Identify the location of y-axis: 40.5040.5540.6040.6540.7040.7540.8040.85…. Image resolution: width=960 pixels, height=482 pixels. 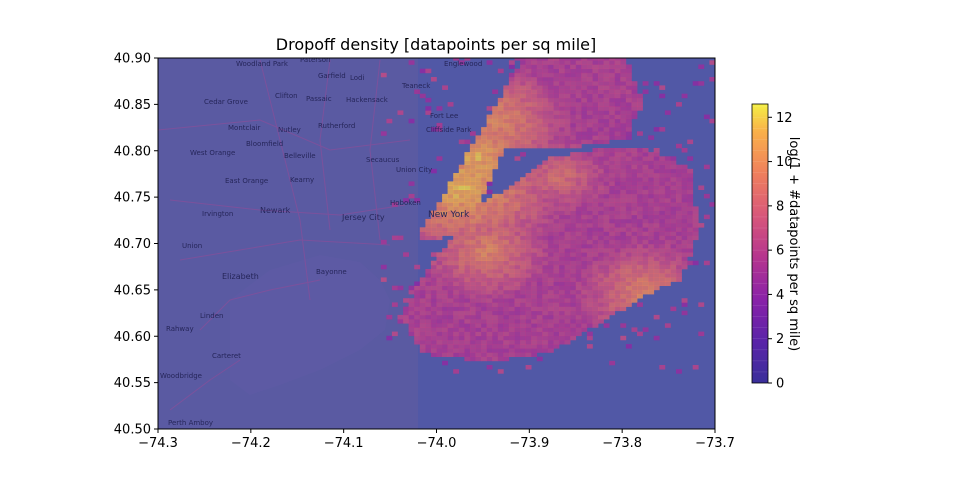
(136, 245).